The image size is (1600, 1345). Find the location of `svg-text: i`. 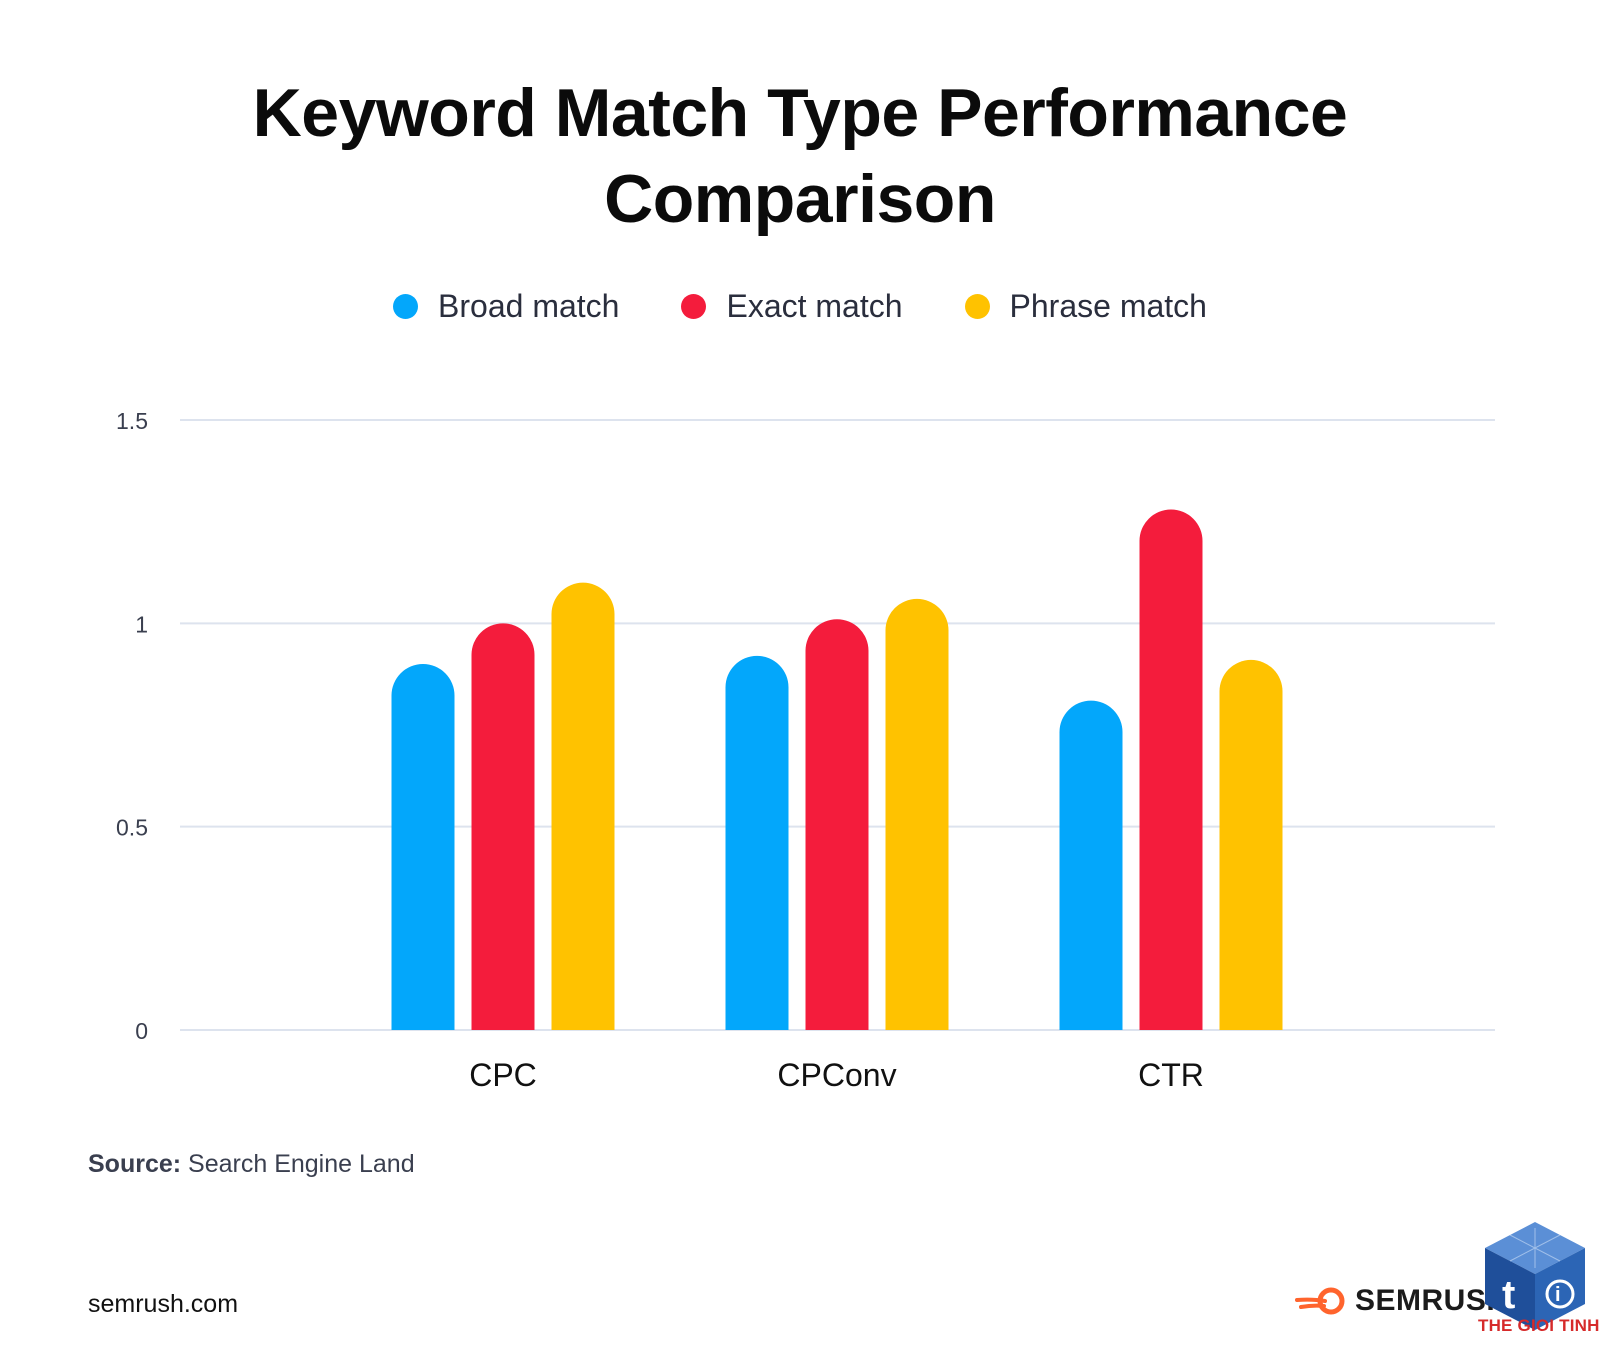

svg-text: i is located at coordinates (1558, 1295).